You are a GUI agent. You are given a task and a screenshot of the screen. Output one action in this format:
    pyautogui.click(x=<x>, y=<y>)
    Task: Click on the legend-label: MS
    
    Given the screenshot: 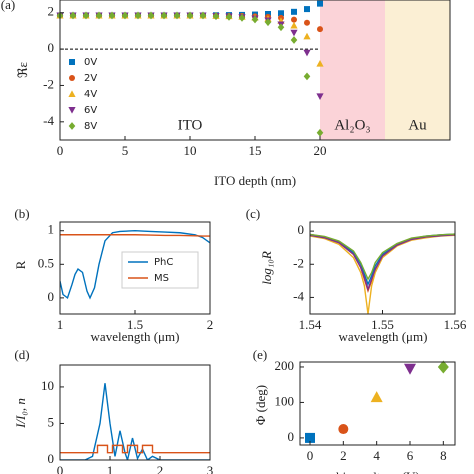 What is the action you would take?
    pyautogui.click(x=161, y=278)
    